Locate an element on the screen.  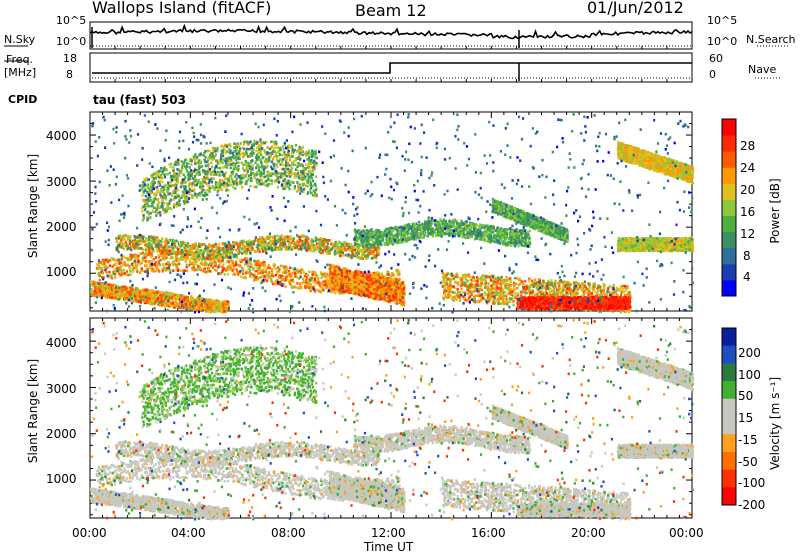
xtick-3: 12:00 is located at coordinates (388, 533).